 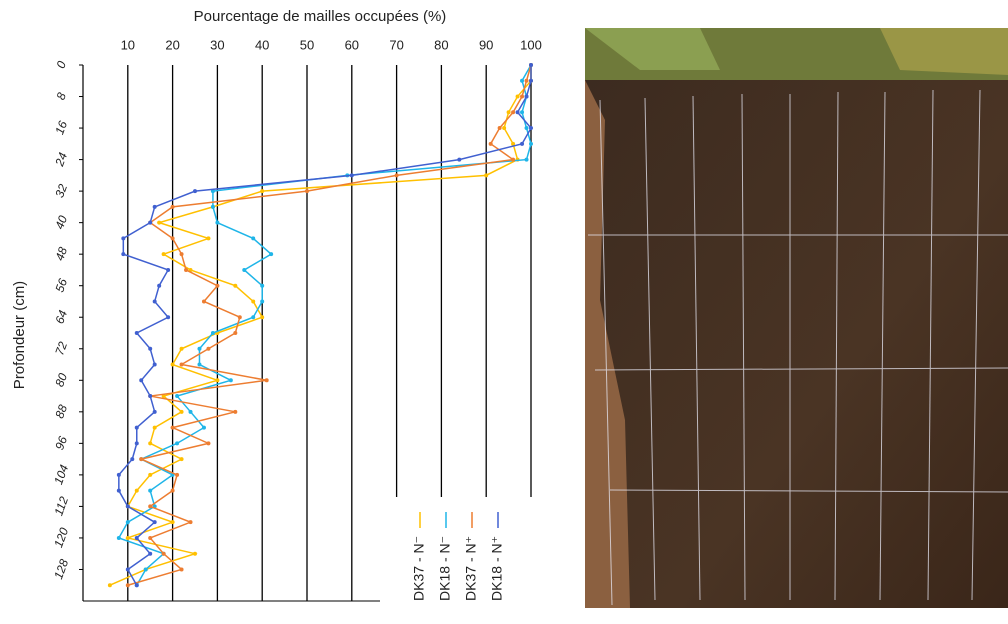 What do you see at coordinates (61, 254) in the screenshot?
I see `y-tick-label: 48` at bounding box center [61, 254].